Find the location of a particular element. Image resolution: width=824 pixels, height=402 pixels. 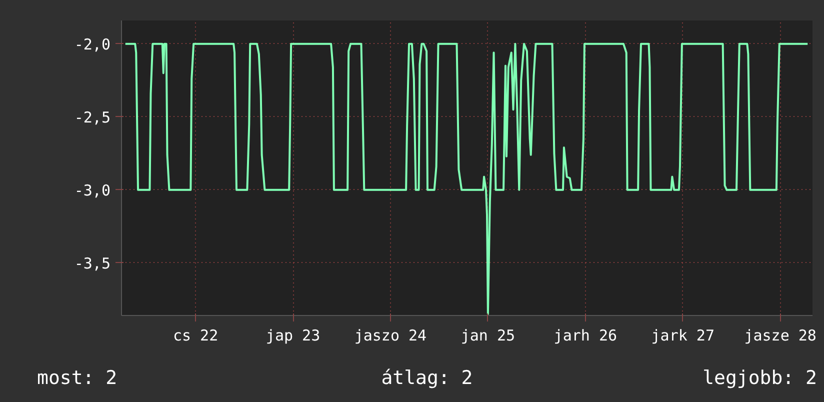

x-tick-label: jarh 26 is located at coordinates (586, 335).